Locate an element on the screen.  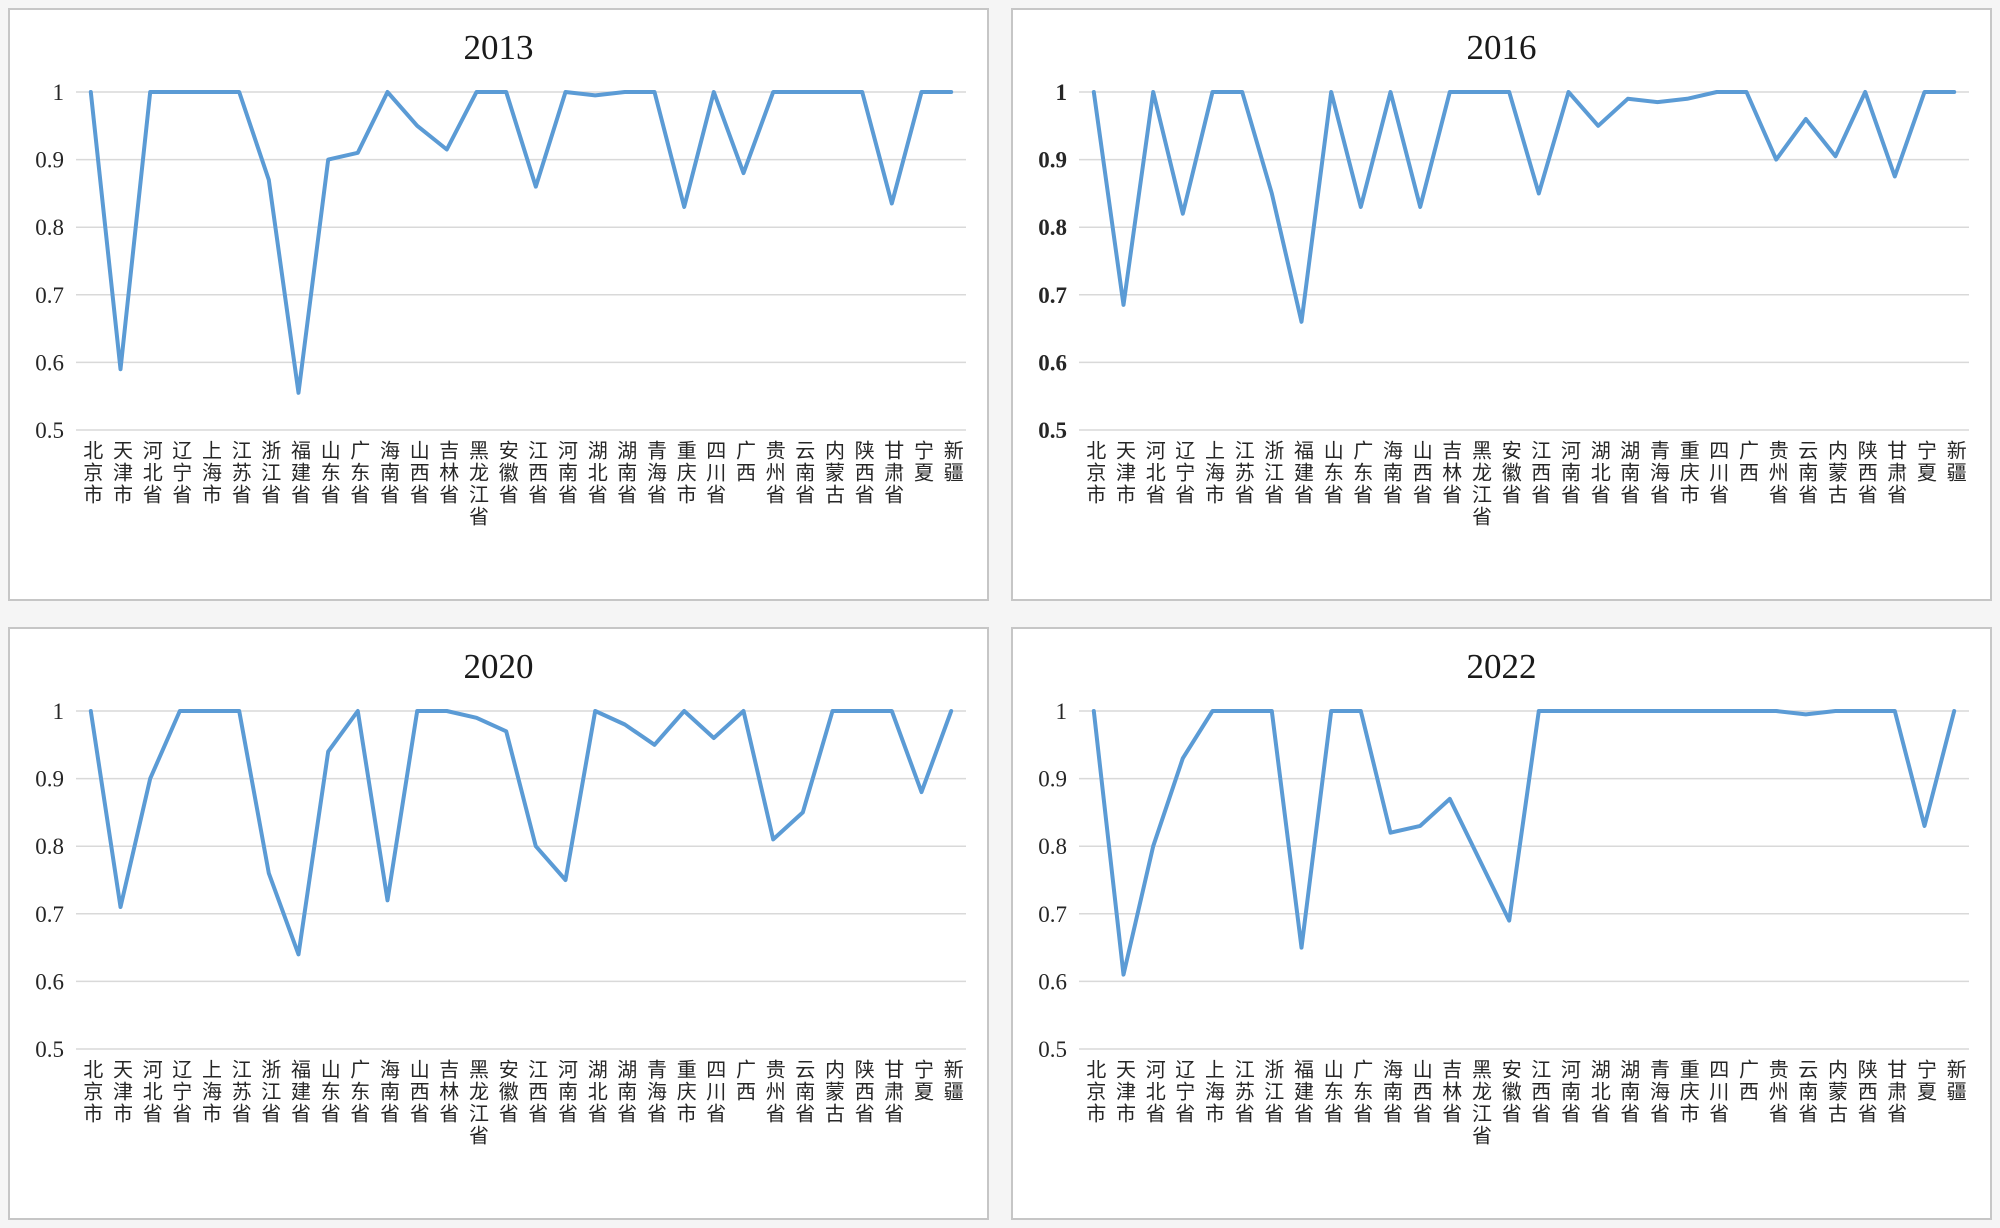
x-axis-category-label: 广西 is located at coordinates (743, 1081).